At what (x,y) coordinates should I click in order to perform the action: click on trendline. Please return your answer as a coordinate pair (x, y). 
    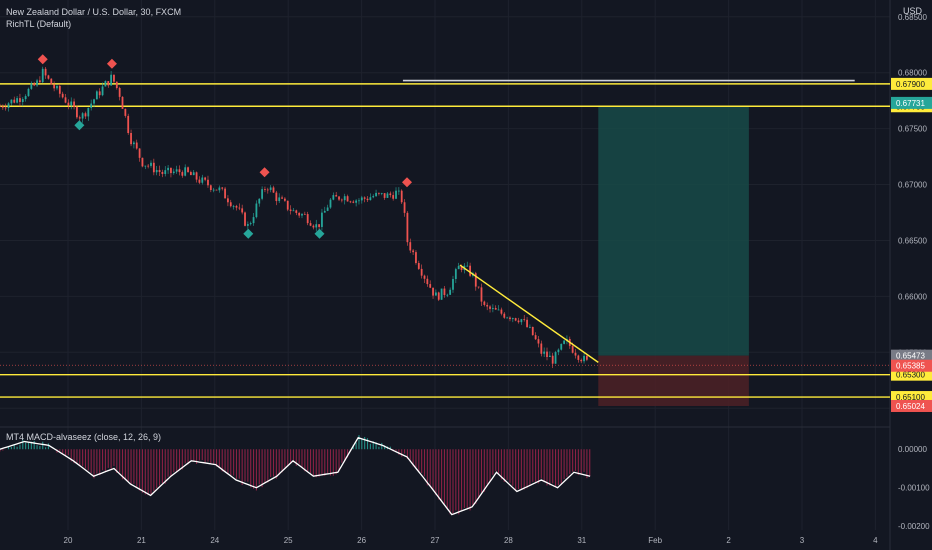
    Looking at the image, I should click on (529, 313).